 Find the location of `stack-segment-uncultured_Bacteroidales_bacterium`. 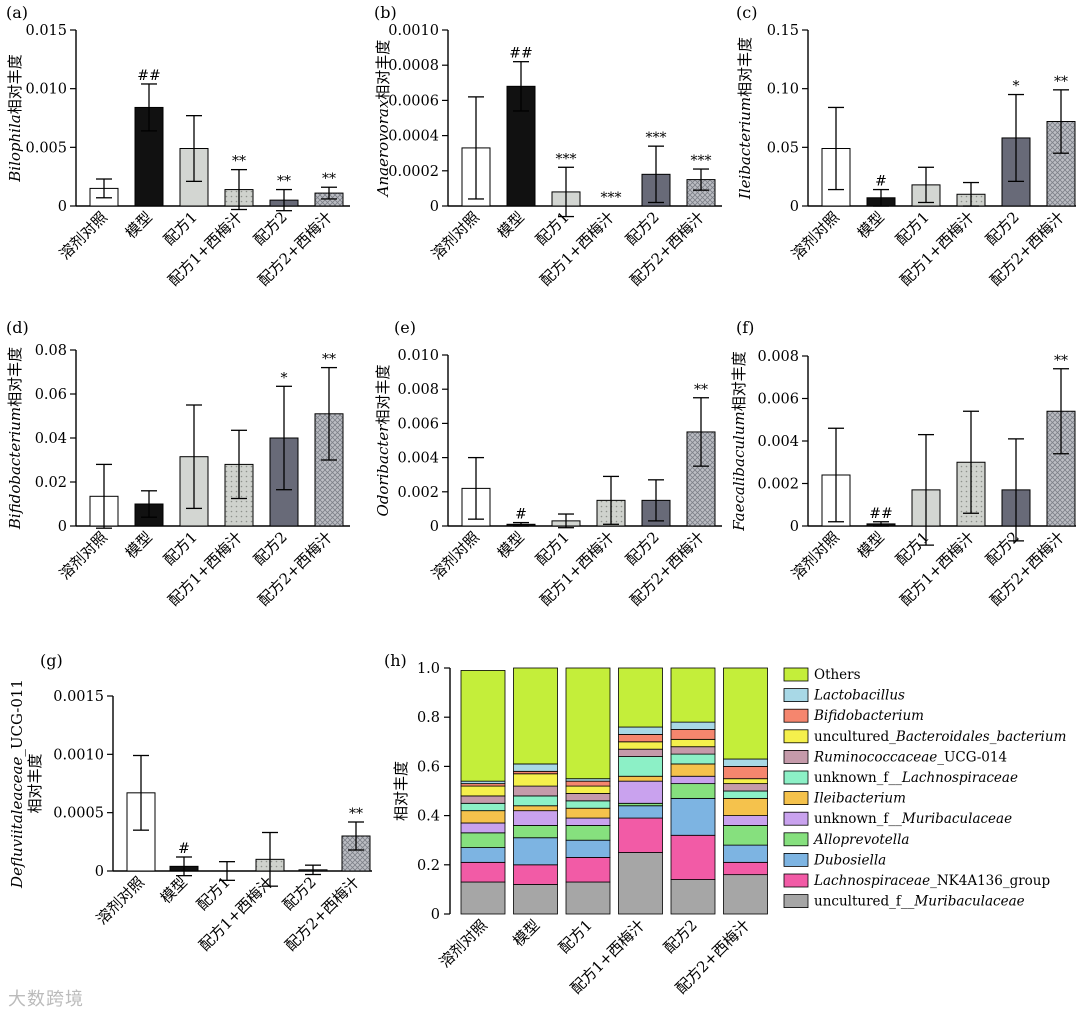

stack-segment-uncultured_Bacteroidales_bacterium is located at coordinates (640, 745).